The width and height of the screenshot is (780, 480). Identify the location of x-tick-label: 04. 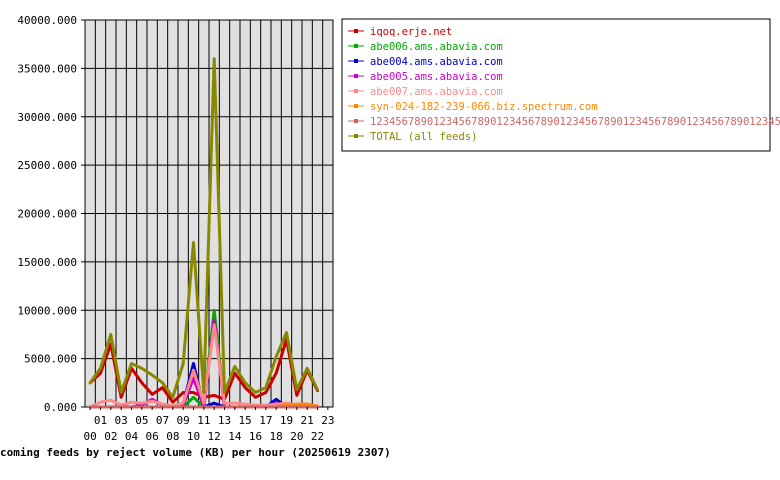
(132, 436).